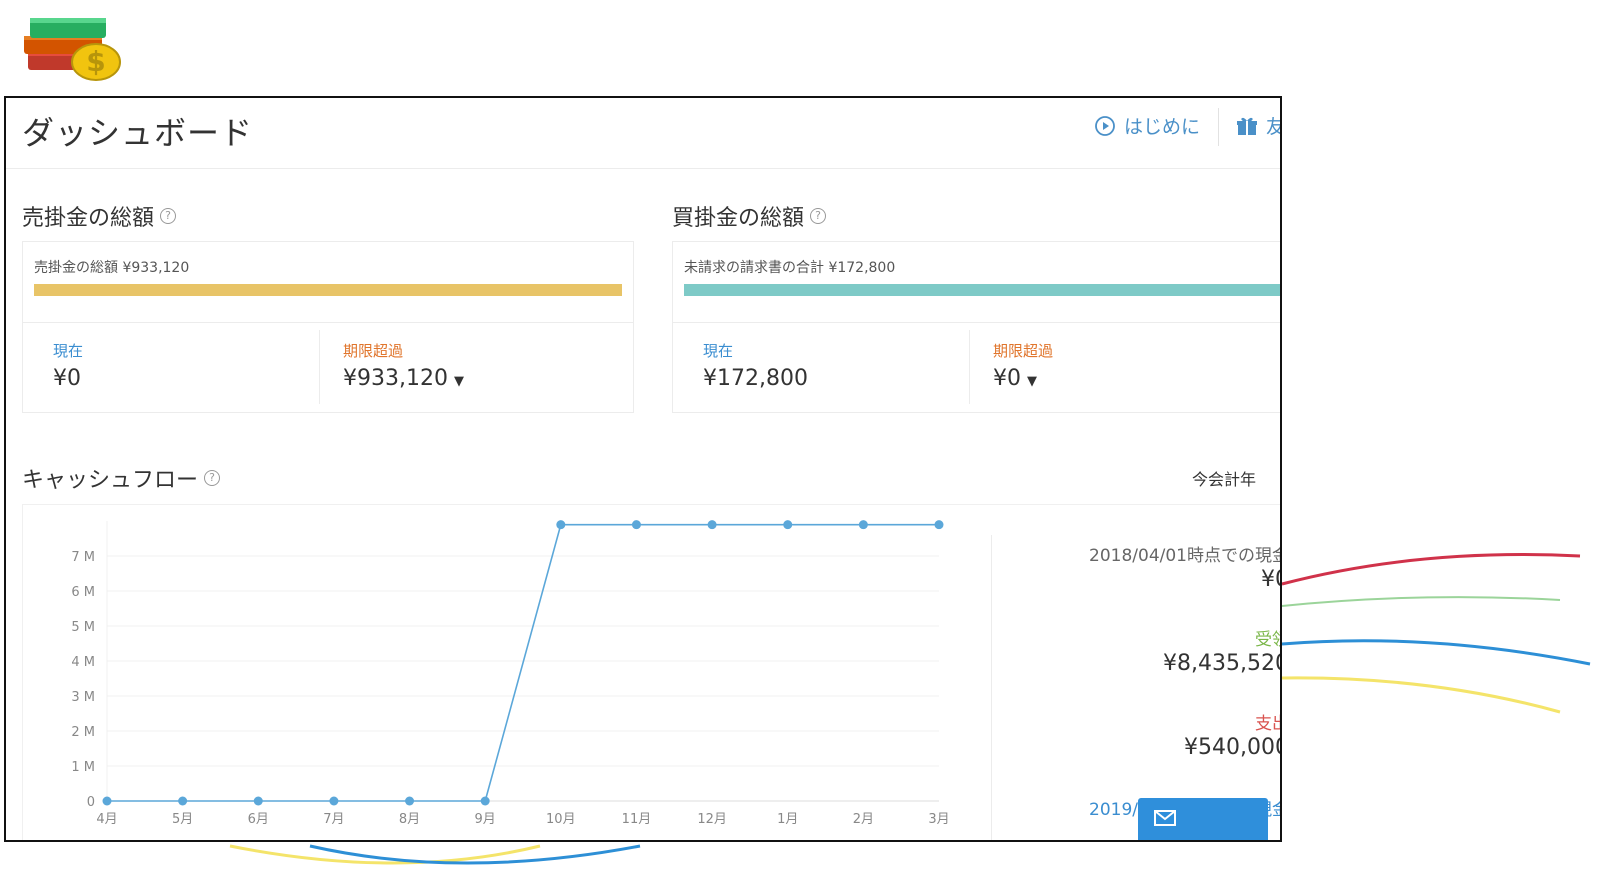 This screenshot has height=886, width=1600. Describe the element at coordinates (1185, 556) in the screenshot. I see `opening-cash-label: 2018/04/01時点での現金` at that location.